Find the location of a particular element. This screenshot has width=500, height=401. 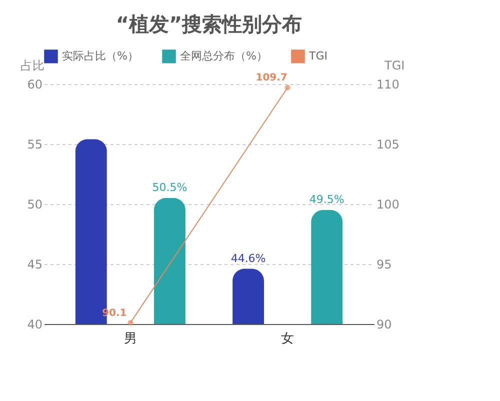

y-tick-label: 50 is located at coordinates (34, 205).